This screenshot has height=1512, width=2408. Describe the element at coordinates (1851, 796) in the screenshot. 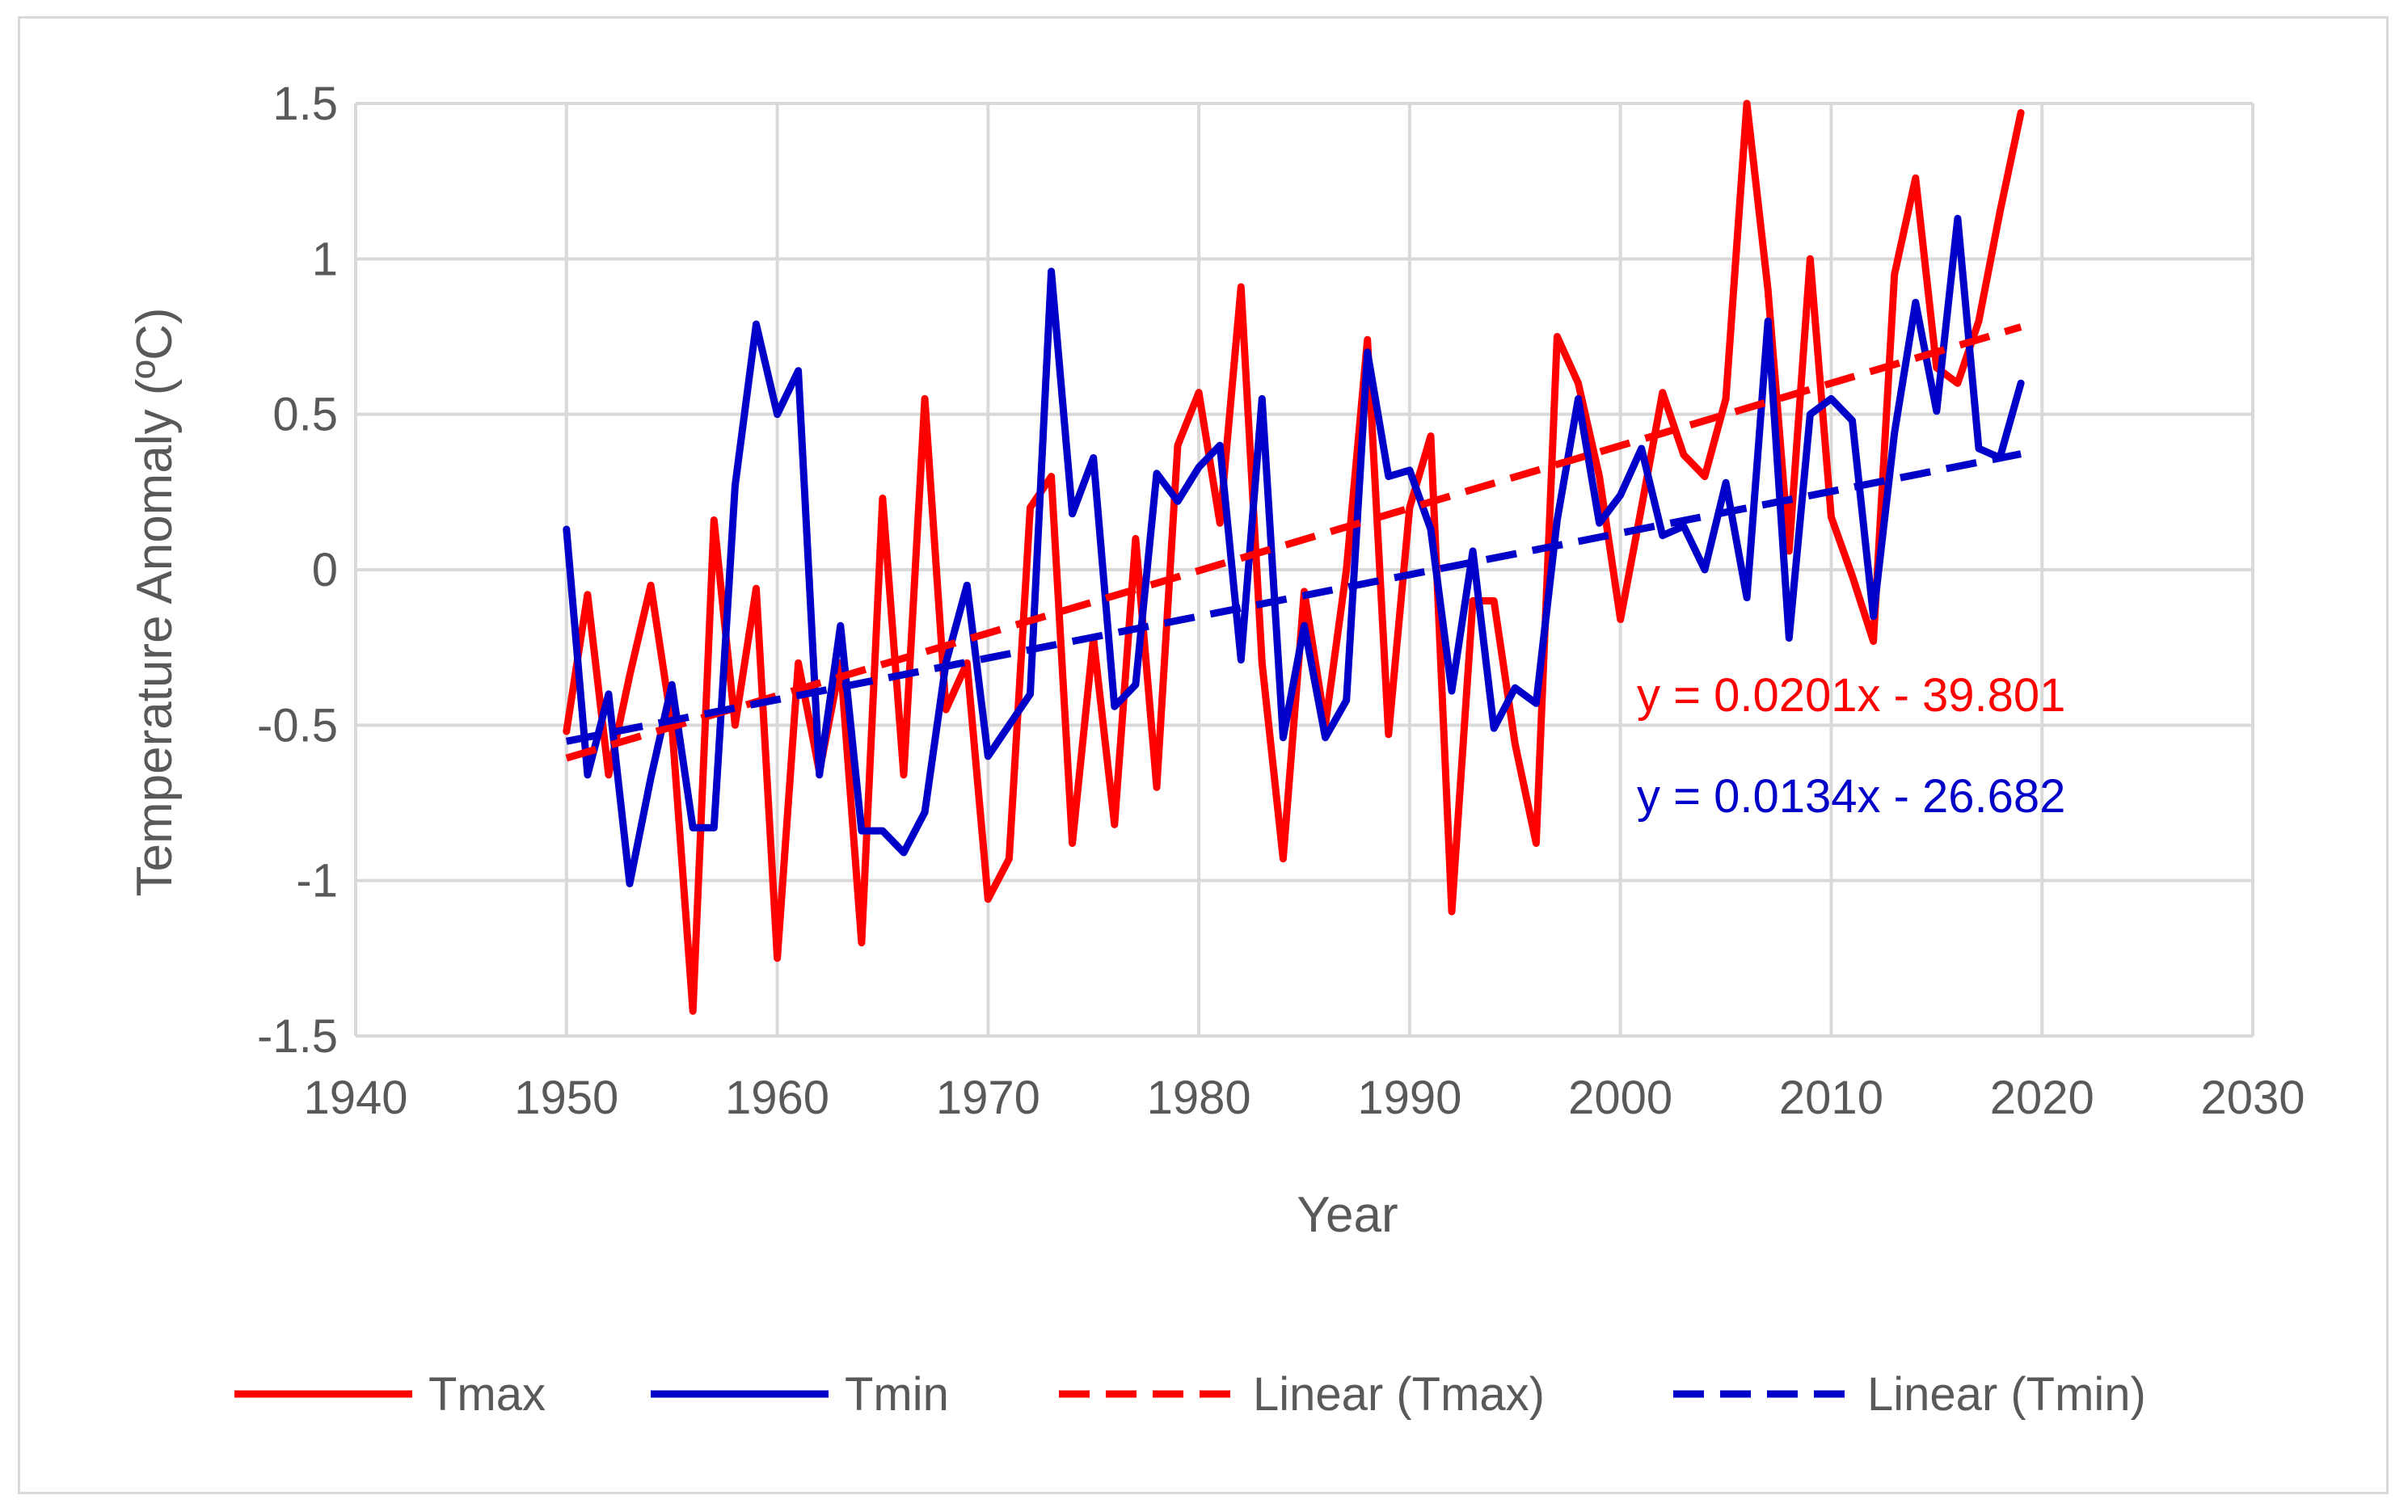

I see `trendline-equation-tmin: y = 0.0134x - 26.682` at that location.